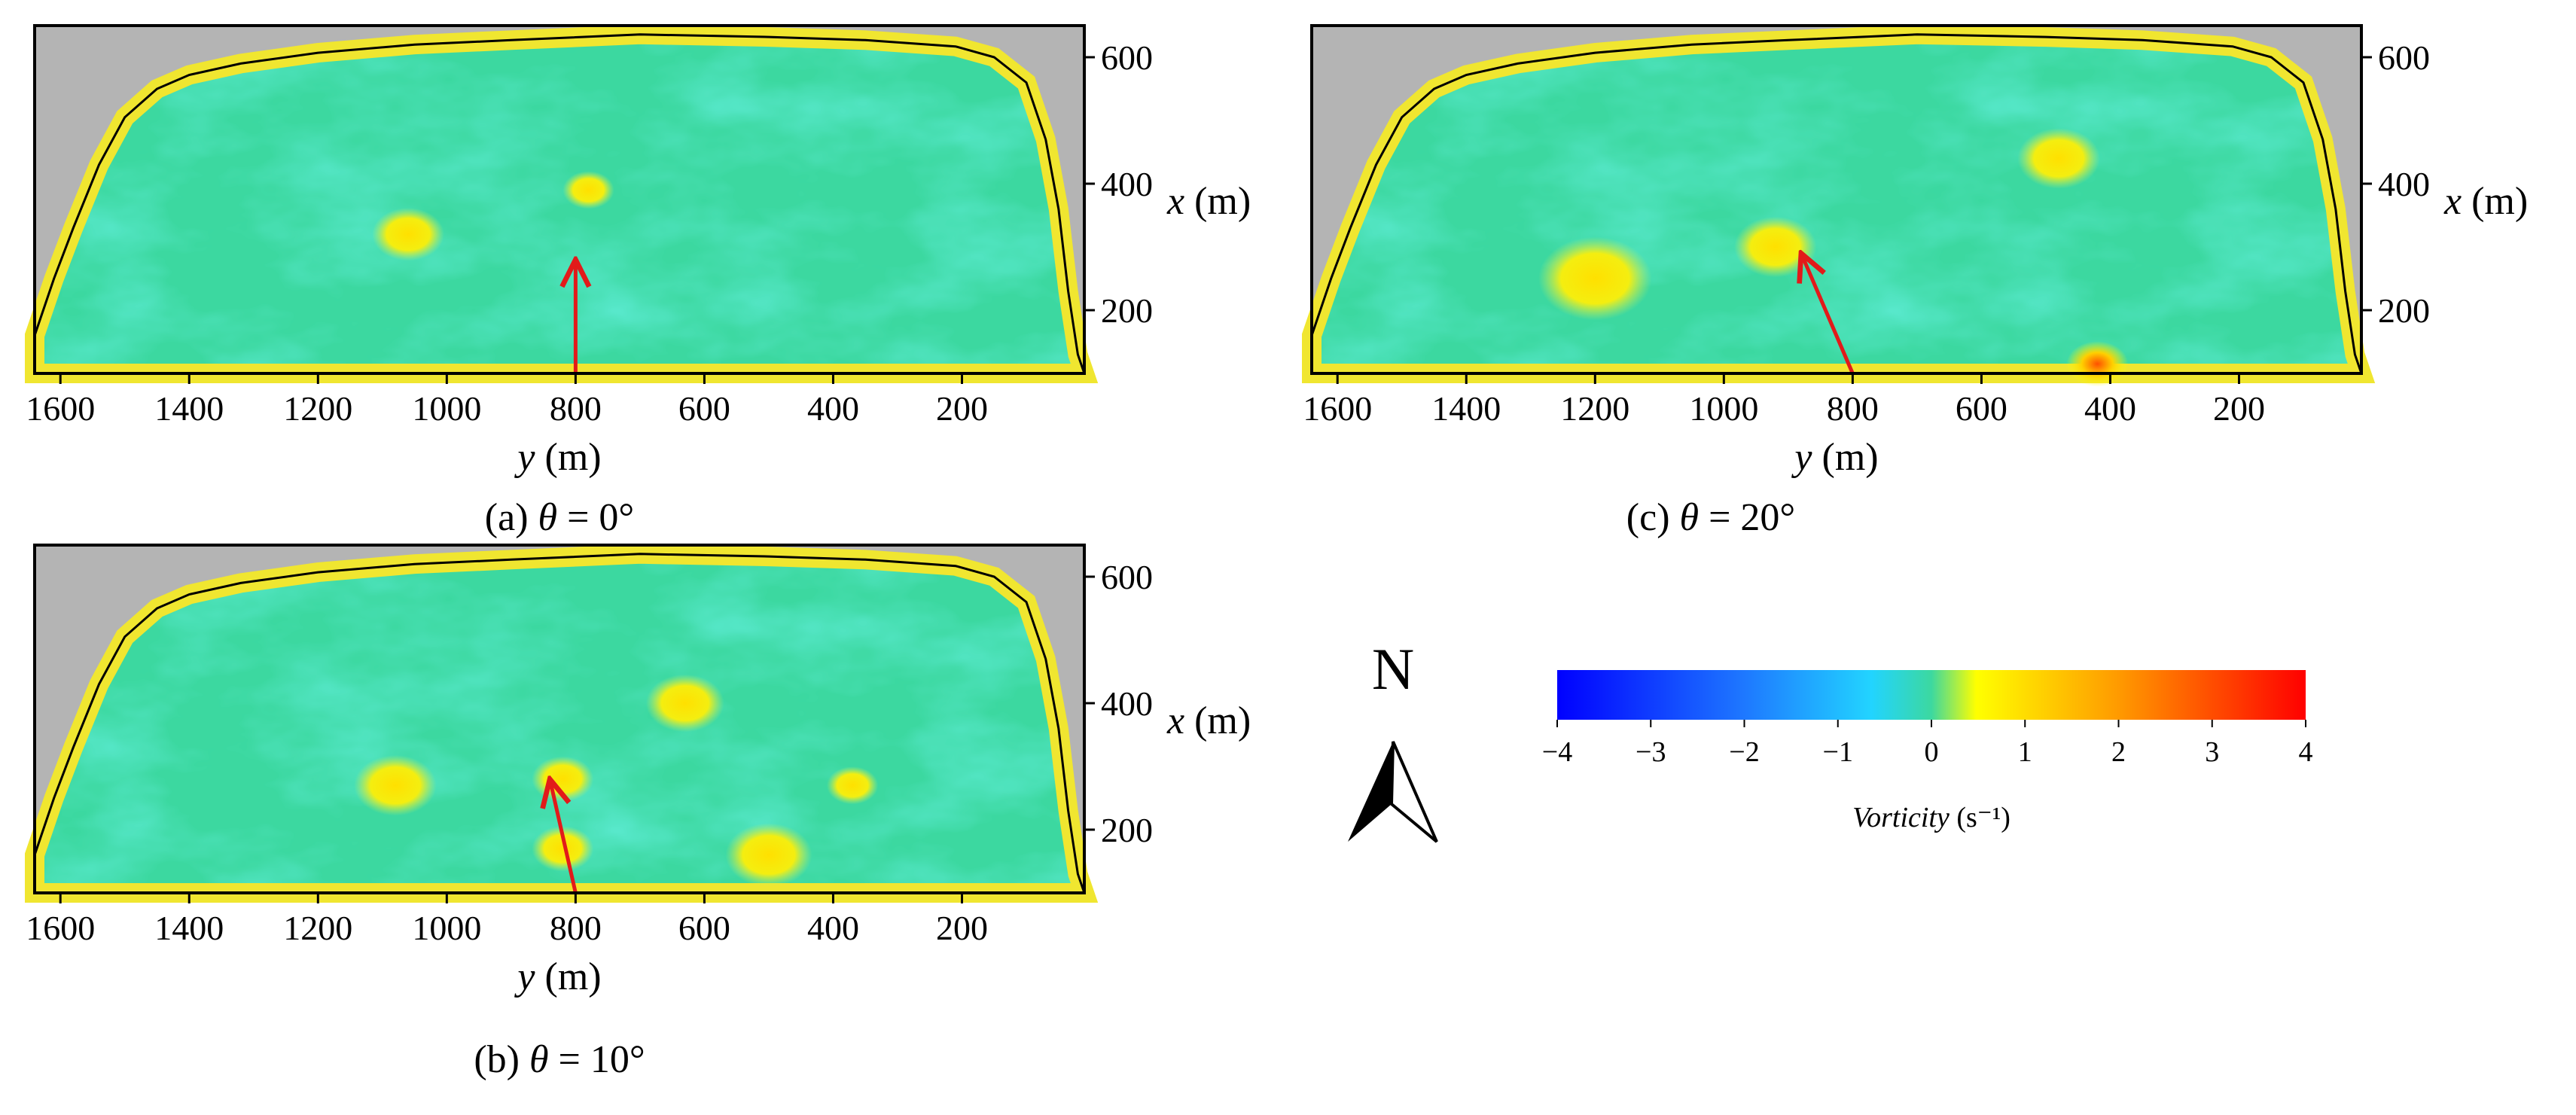  I want to click on colorbar-label: Vorticity (s⁻¹), so click(1931, 817).